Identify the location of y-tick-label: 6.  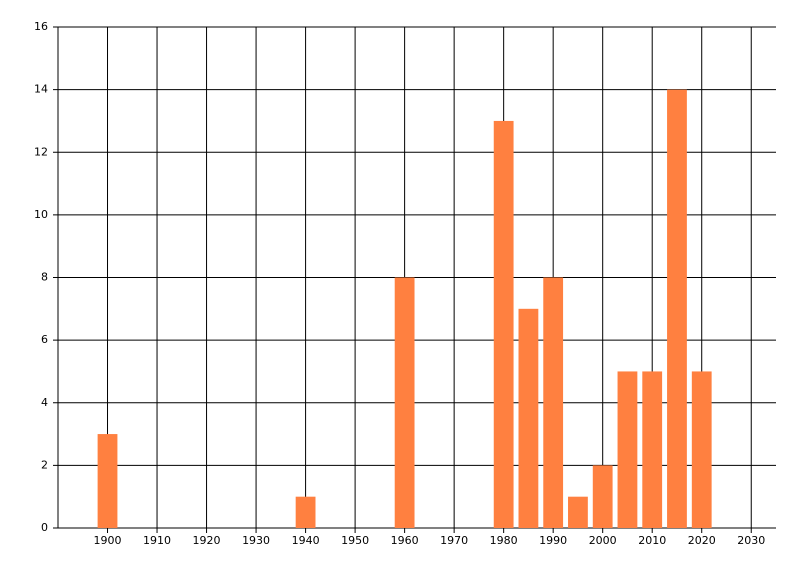
(44, 339).